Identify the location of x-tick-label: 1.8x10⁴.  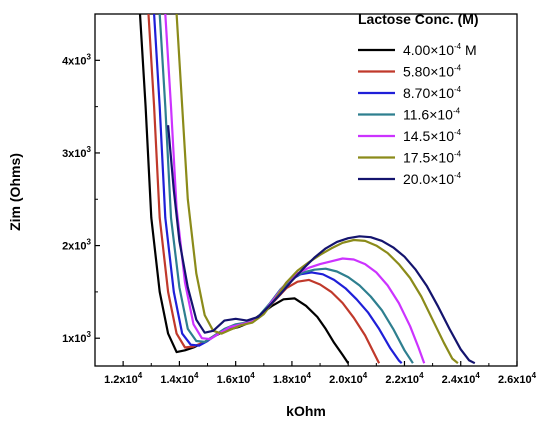
(292, 378).